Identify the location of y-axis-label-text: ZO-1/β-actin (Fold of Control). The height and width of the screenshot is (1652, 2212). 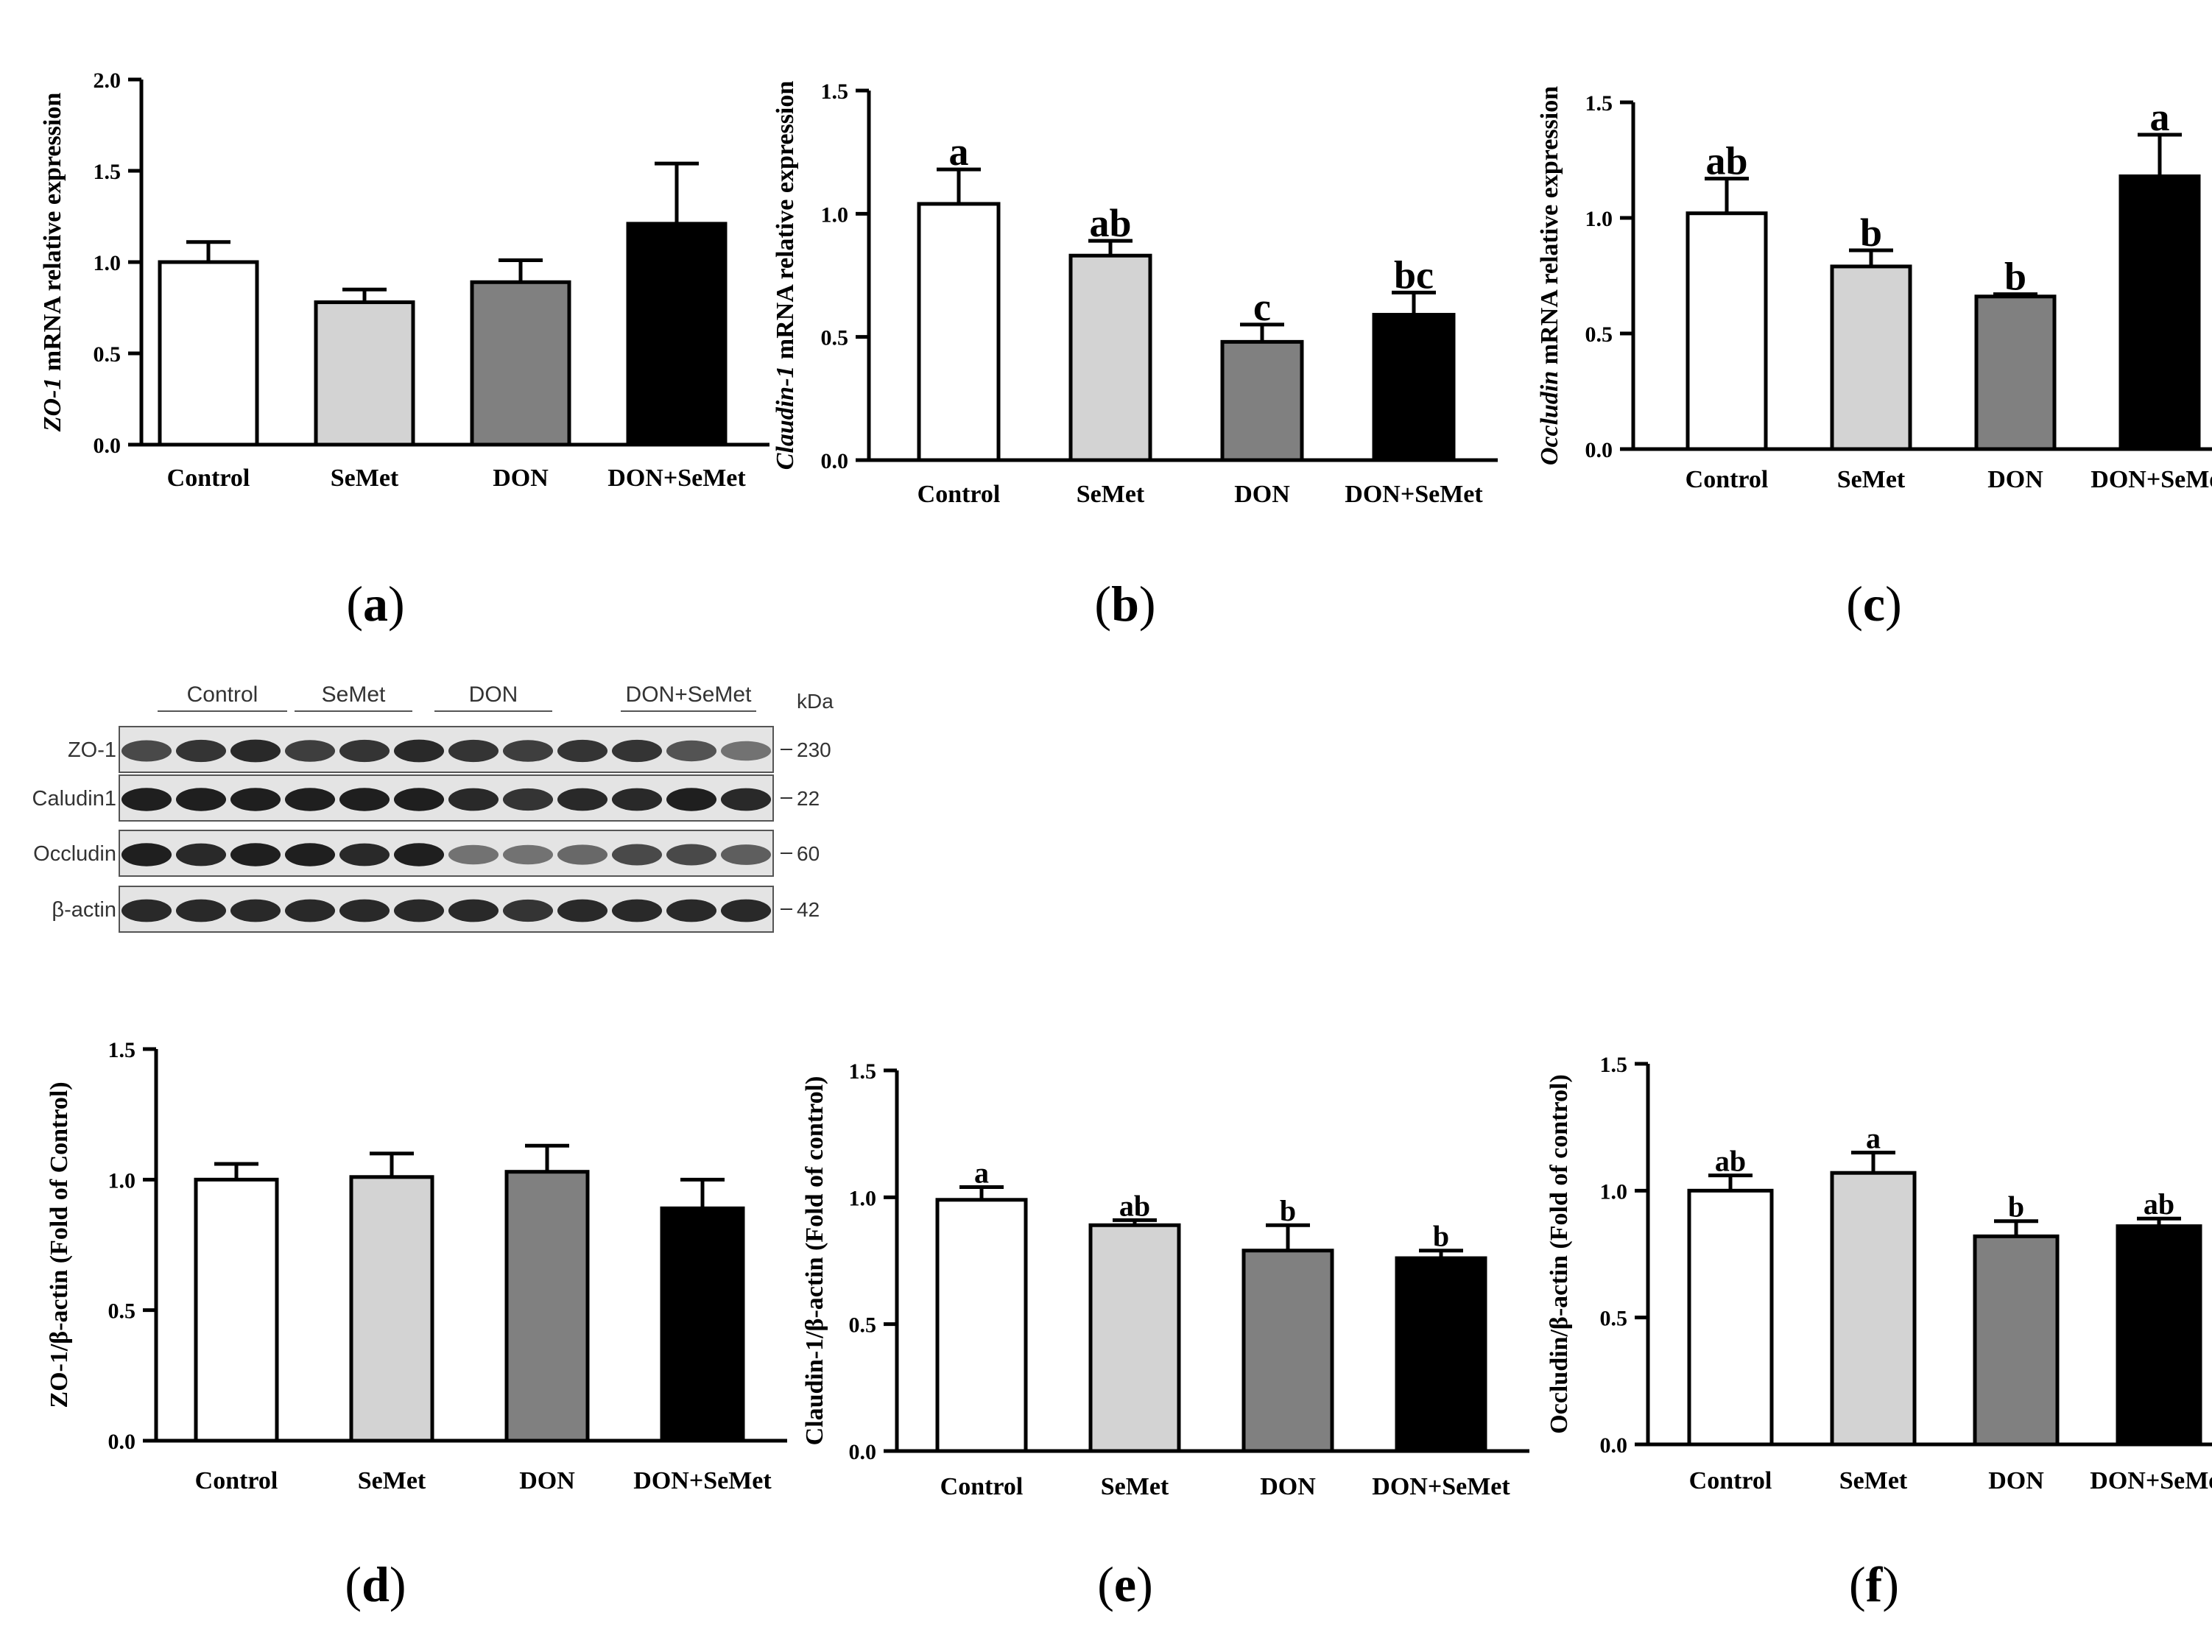
(60, 1244).